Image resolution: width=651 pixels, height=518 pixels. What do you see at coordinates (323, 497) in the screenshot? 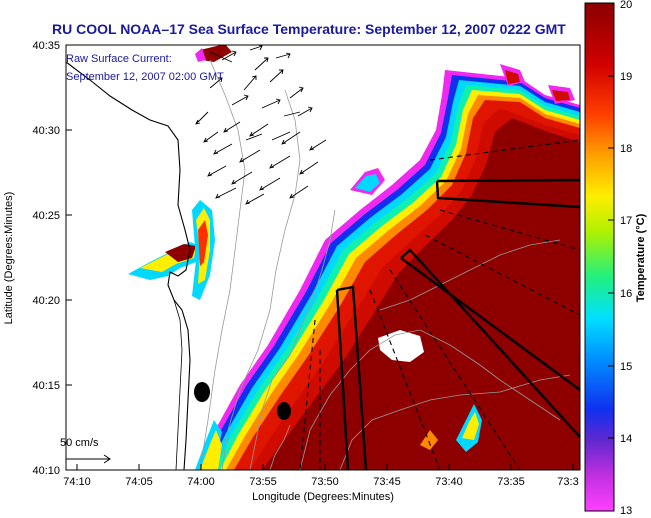
I see `x-axis-label: Longitude (Degrees:Minutes)` at bounding box center [323, 497].